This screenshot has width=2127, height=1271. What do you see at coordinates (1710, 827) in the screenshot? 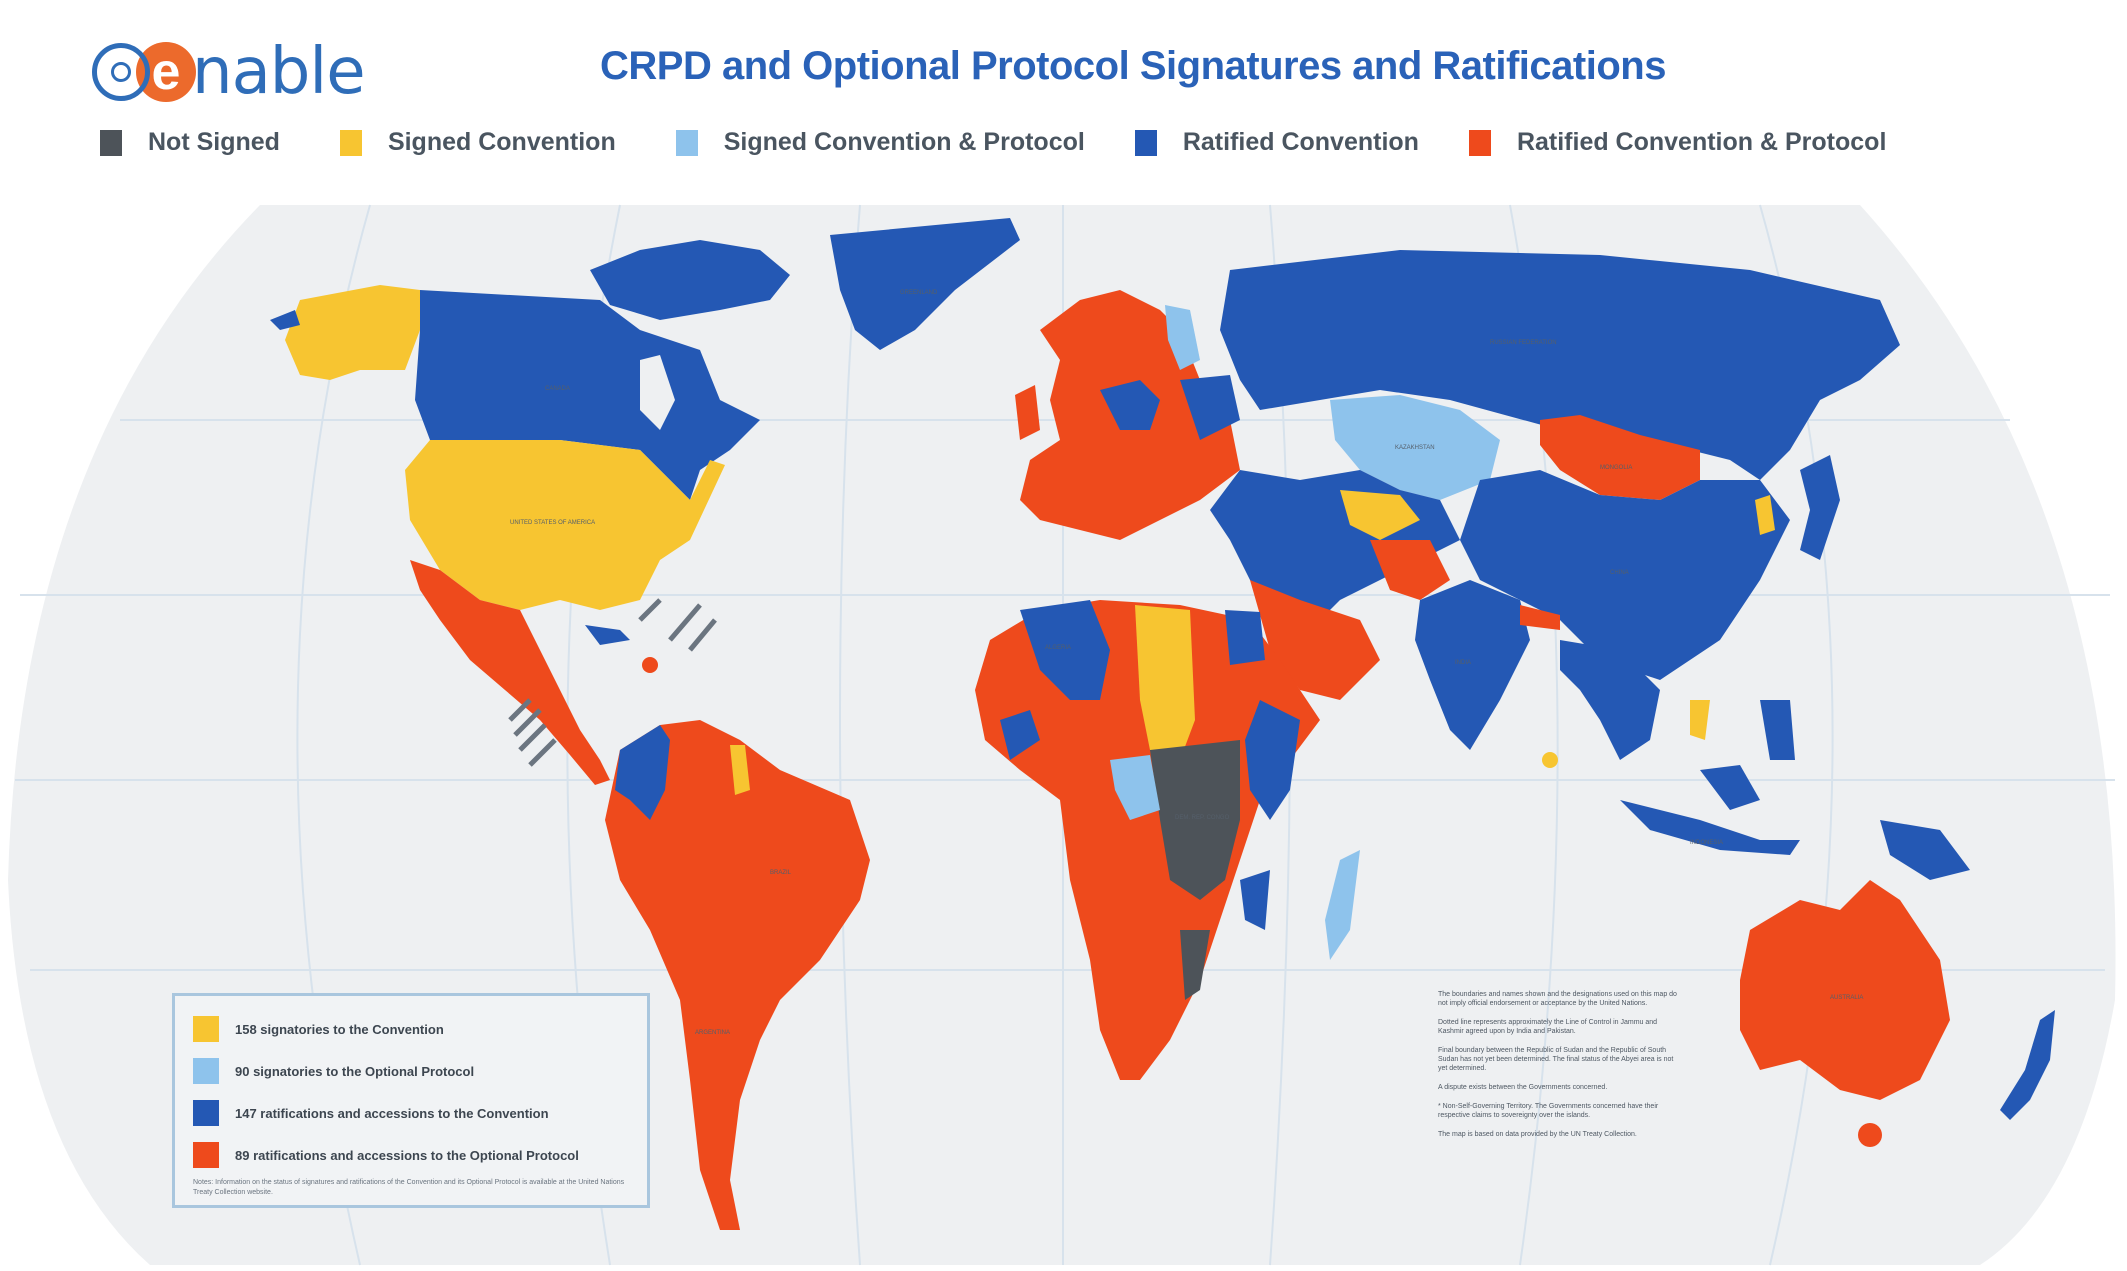
I see `indonesia` at bounding box center [1710, 827].